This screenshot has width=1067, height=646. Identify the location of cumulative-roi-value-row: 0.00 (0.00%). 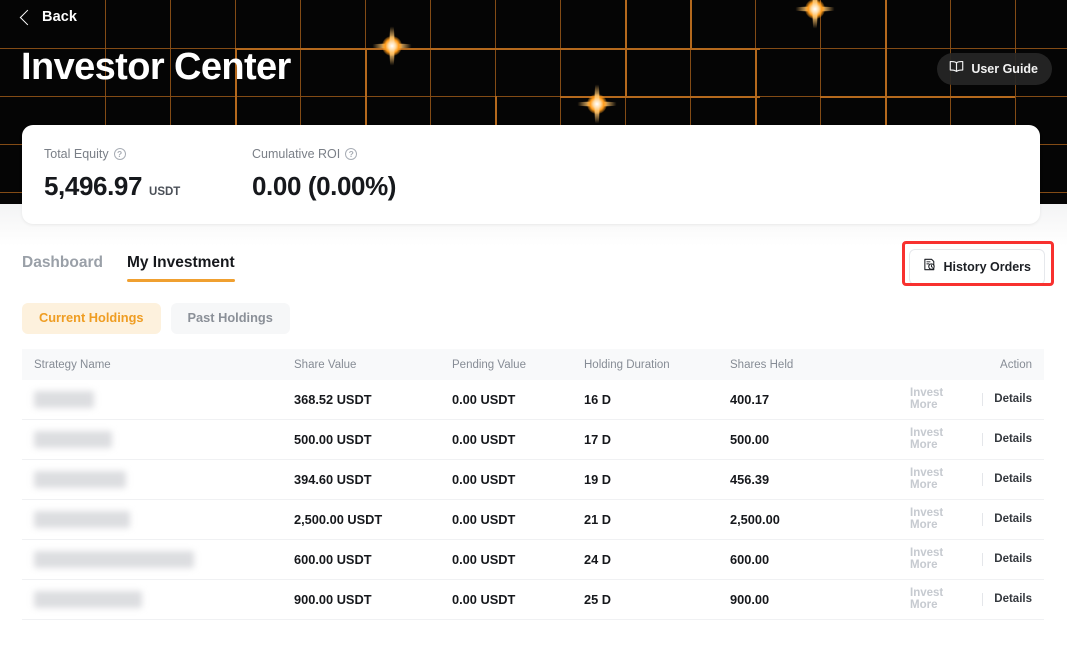
(324, 186).